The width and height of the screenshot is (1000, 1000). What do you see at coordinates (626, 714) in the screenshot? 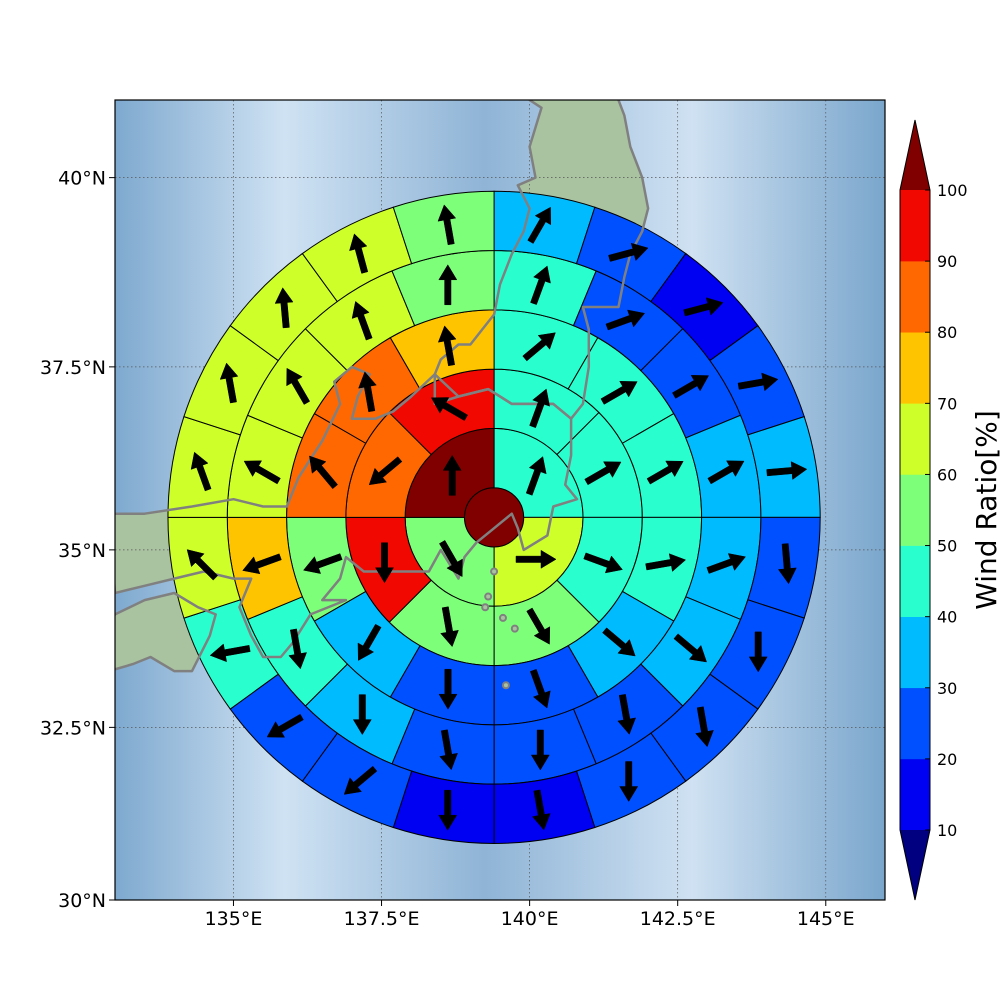
I see `arrow-r3-s6` at bounding box center [626, 714].